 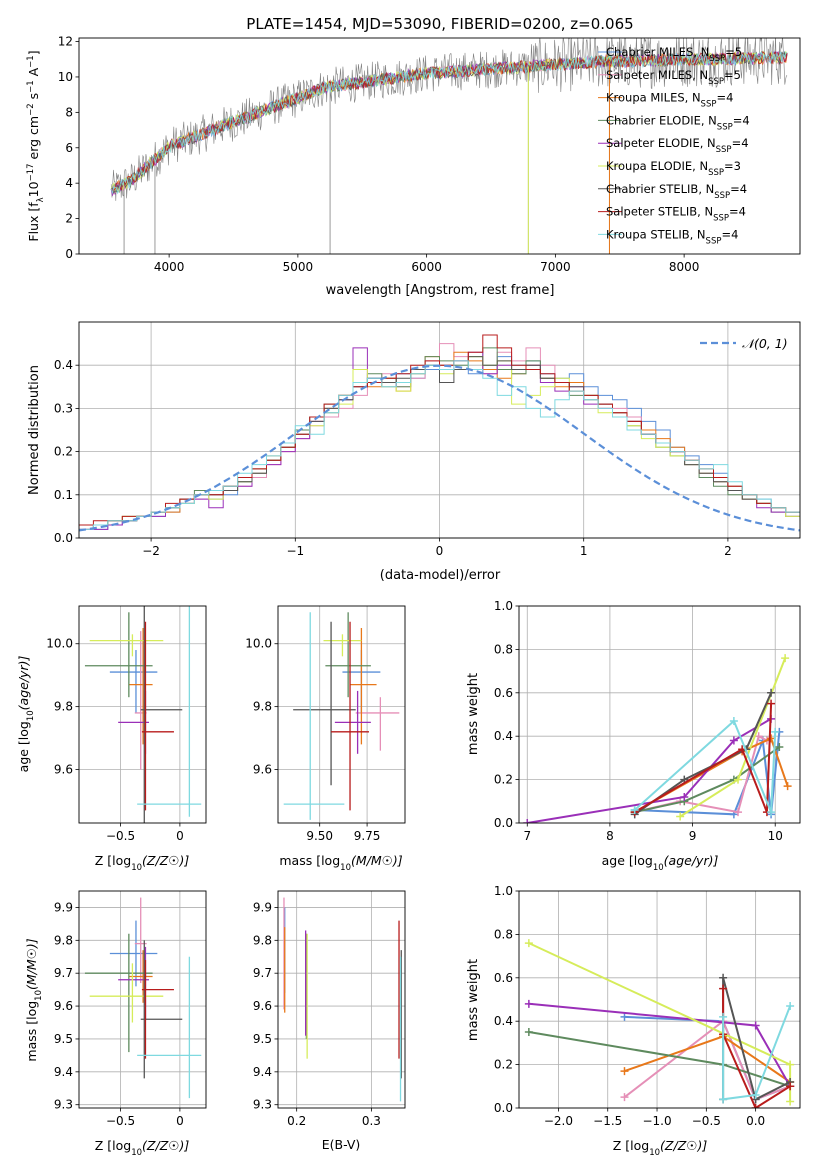 What do you see at coordinates (69, 219) in the screenshot?
I see `y-tick-label: 2` at bounding box center [69, 219].